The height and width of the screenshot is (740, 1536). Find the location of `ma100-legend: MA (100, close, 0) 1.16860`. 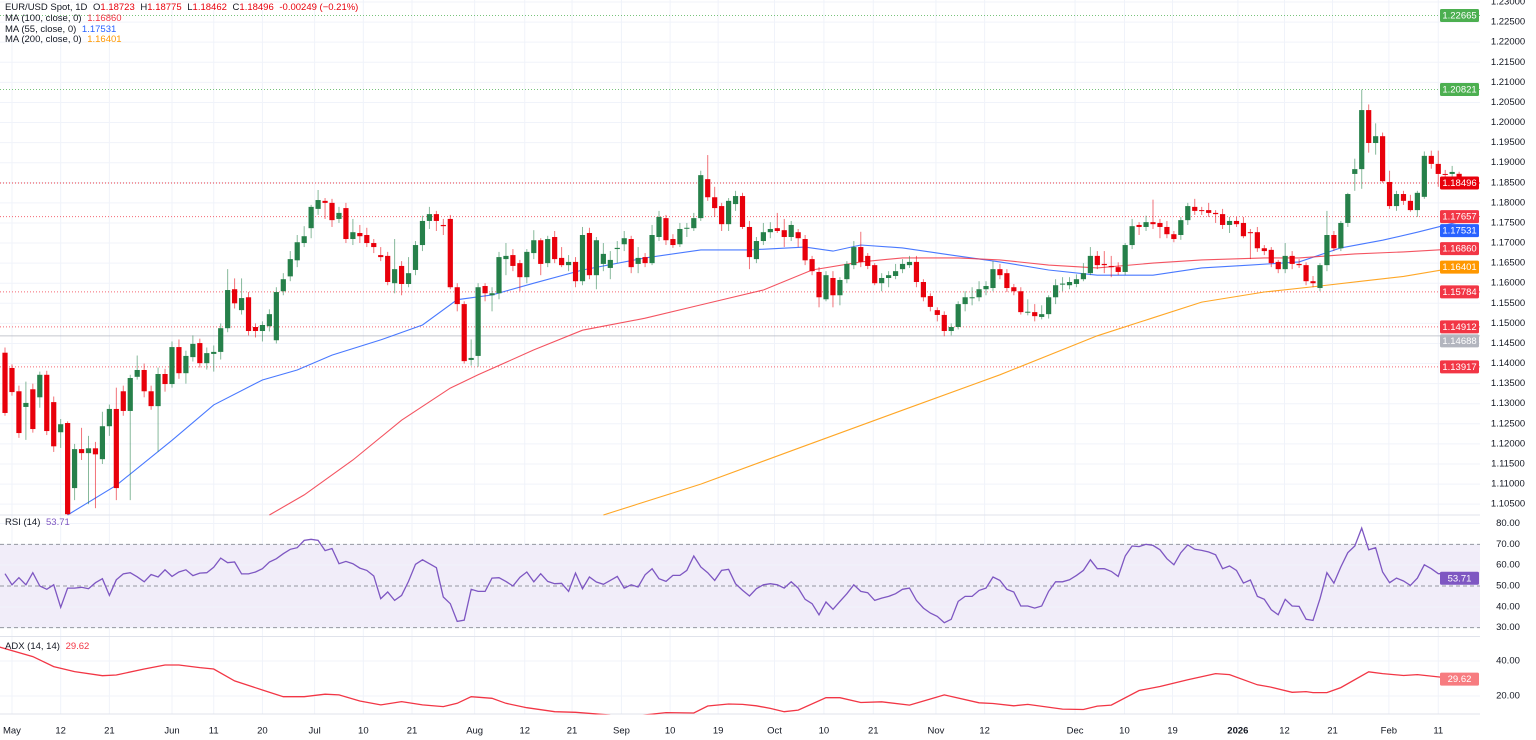

ma100-legend: MA (100, close, 0) 1.16860 is located at coordinates (65, 19).